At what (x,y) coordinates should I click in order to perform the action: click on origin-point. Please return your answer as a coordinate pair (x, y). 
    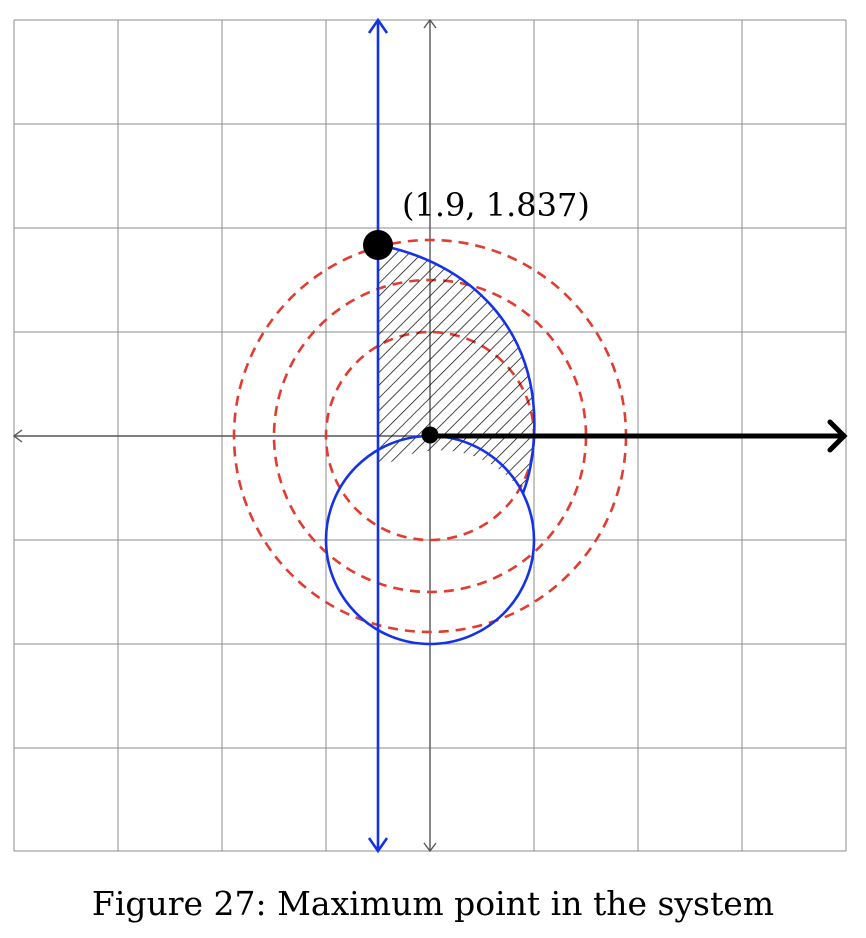
    Looking at the image, I should click on (430, 435).